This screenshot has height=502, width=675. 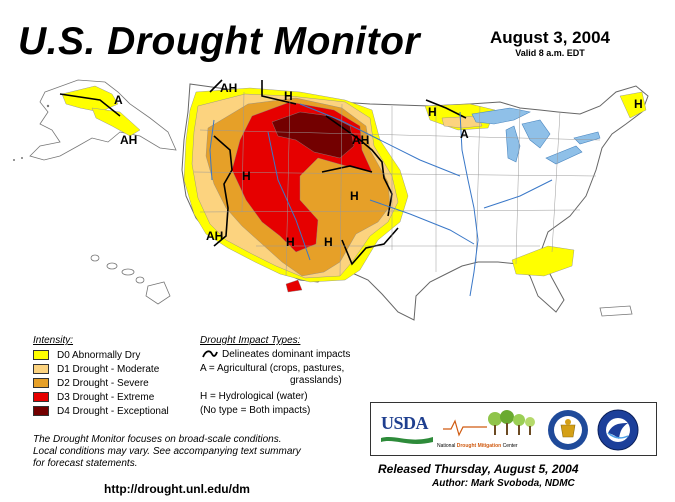 What do you see at coordinates (214, 236) in the screenshot?
I see `map-label-california-ah: AH` at bounding box center [214, 236].